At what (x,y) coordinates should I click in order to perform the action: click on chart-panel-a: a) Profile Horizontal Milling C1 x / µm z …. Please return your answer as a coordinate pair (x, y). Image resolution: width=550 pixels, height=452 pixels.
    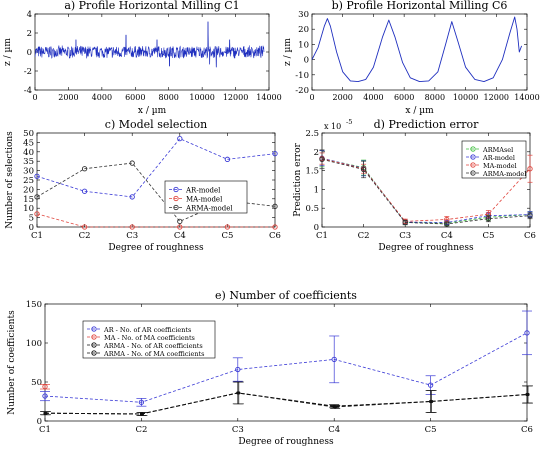
    Looking at the image, I should click on (142, 58).